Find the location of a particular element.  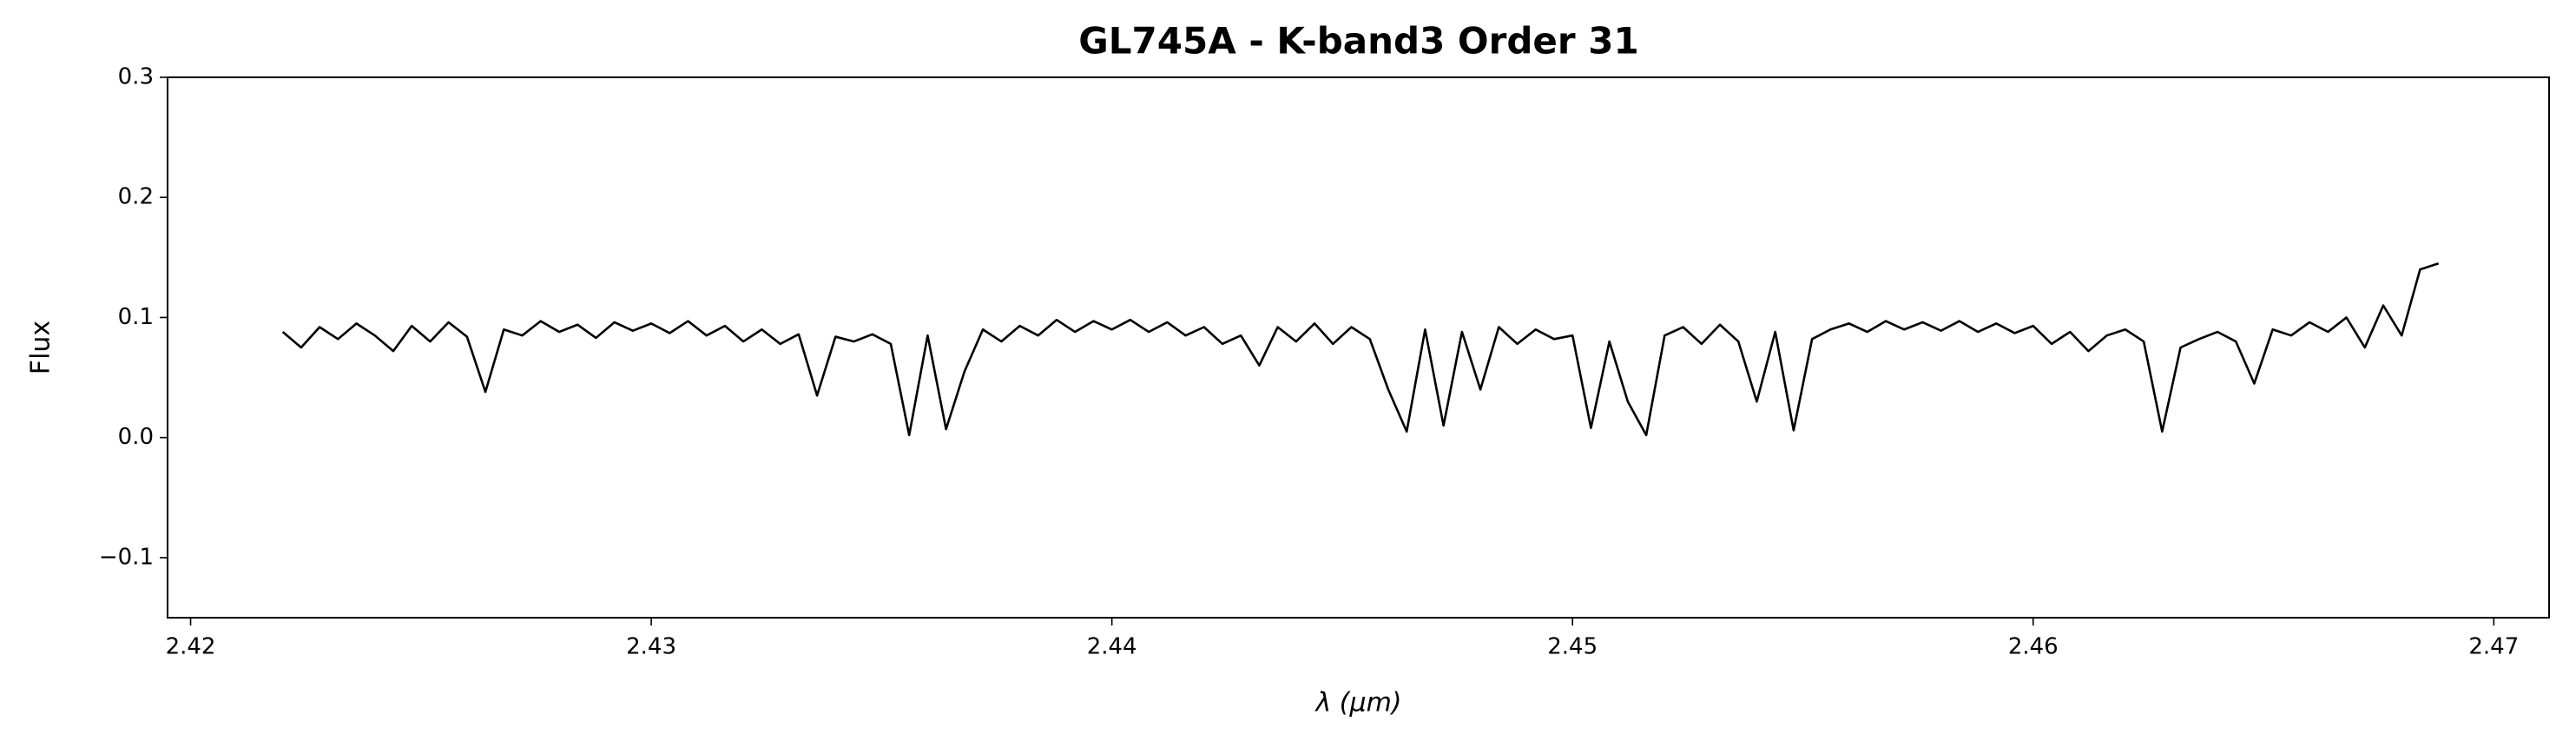

y-tick-label: 0.3 is located at coordinates (136, 77).